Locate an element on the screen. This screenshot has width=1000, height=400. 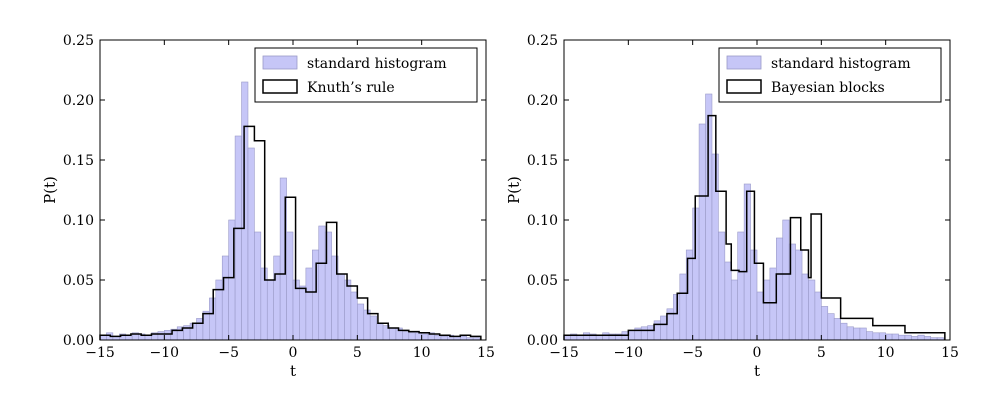
legend-swatch-filled is located at coordinates (280, 62).